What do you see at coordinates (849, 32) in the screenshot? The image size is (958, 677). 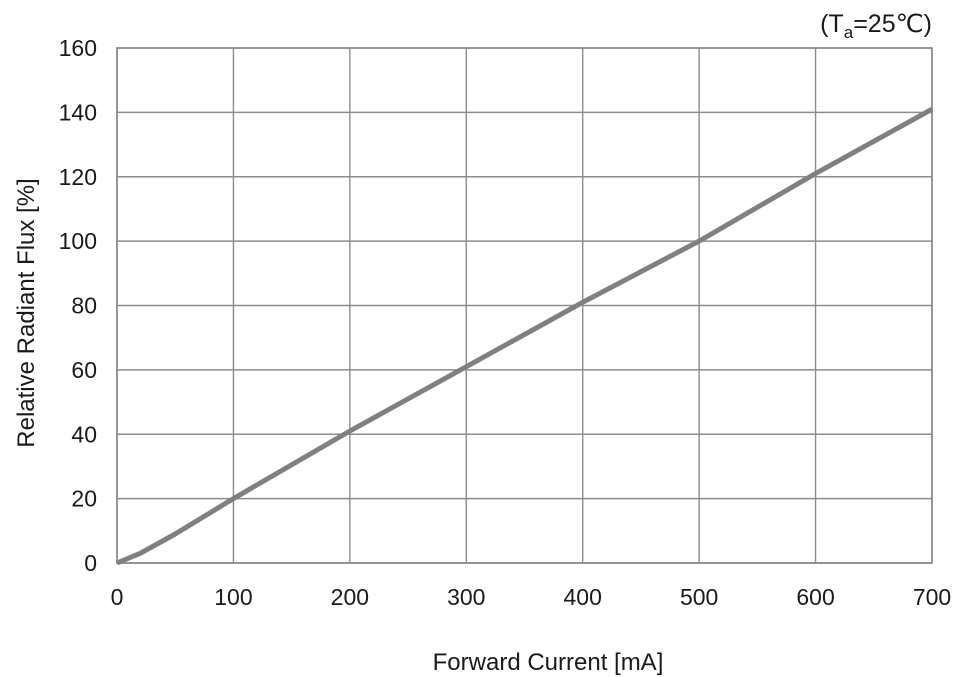 I see `condition-subscript: a` at bounding box center [849, 32].